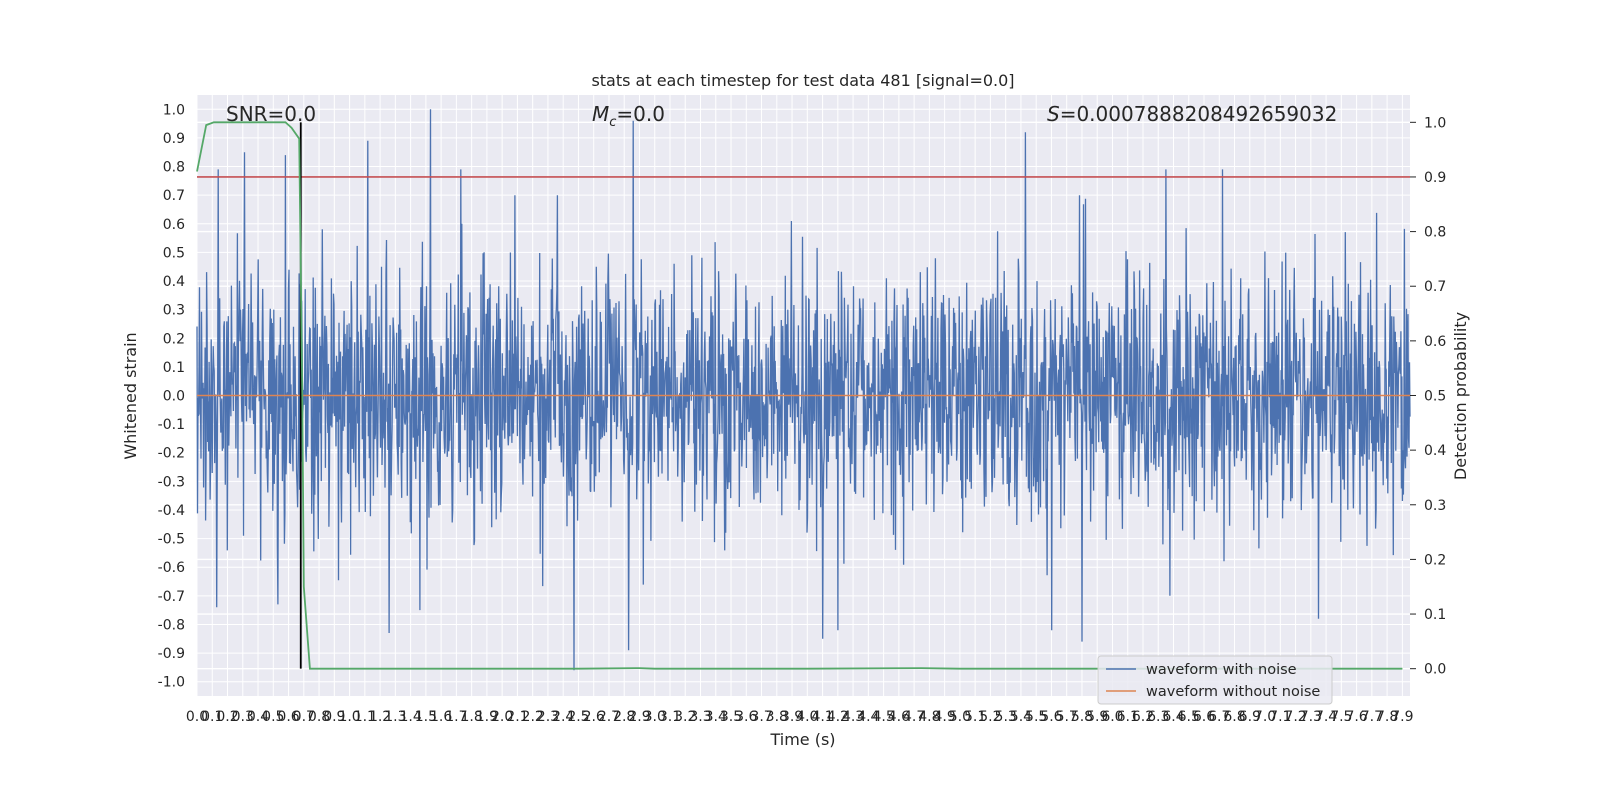  I want to click on x-tick-label: 7.8, so click(1387, 717).